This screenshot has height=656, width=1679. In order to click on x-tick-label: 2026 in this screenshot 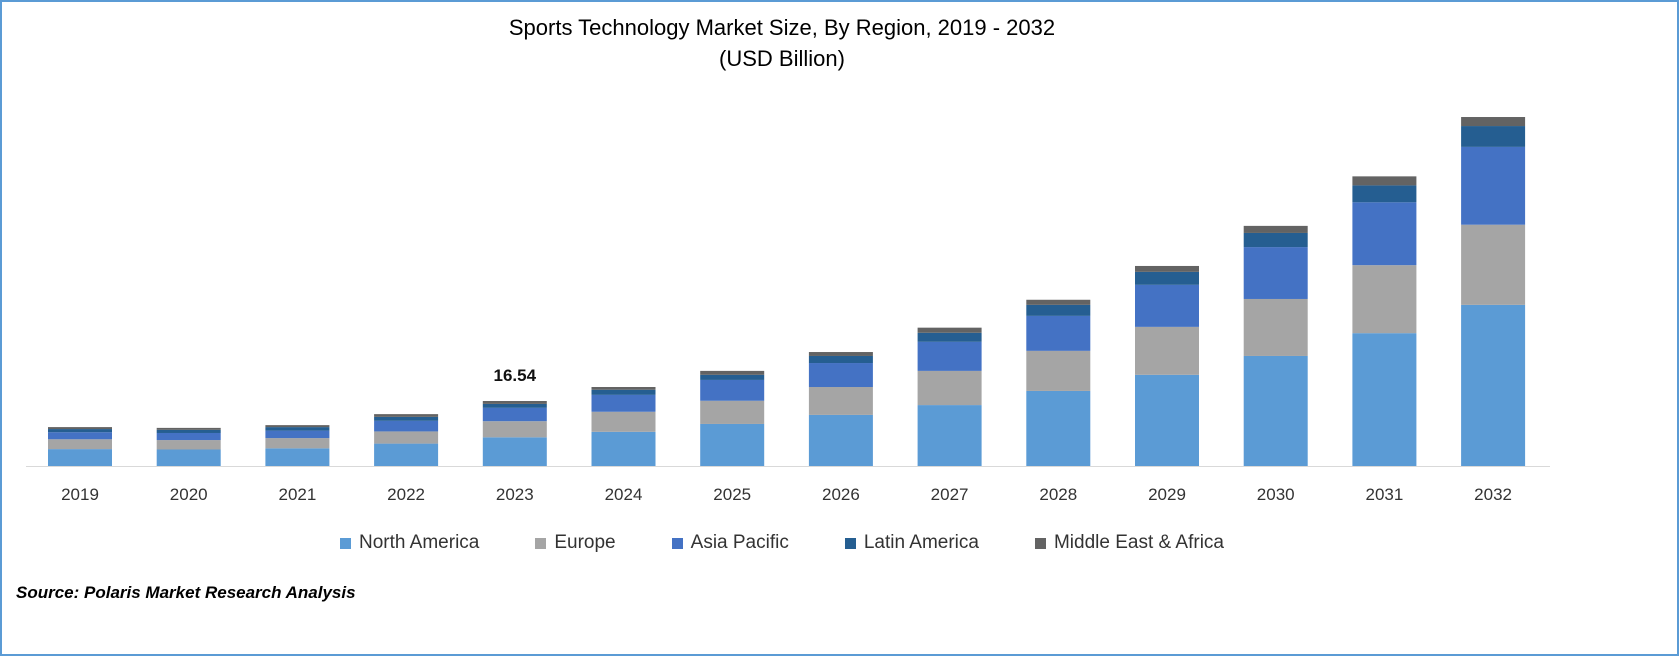, I will do `click(841, 494)`.